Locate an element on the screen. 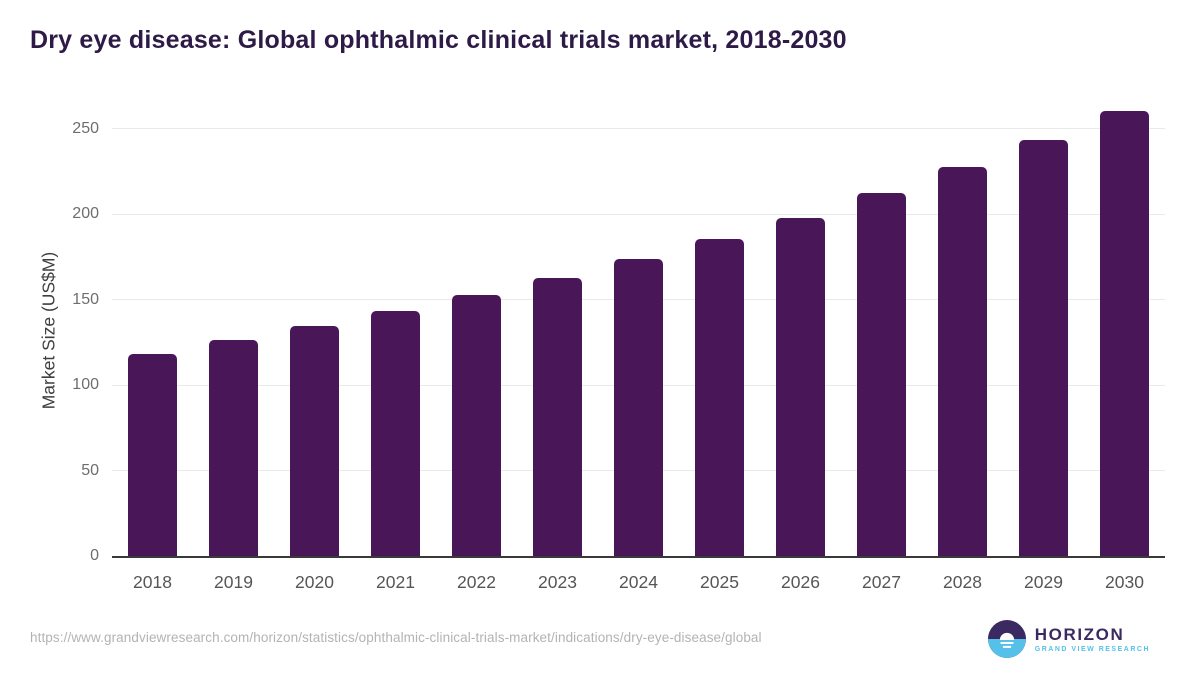 The image size is (1200, 675). bar-column-2028 is located at coordinates (962, 330).